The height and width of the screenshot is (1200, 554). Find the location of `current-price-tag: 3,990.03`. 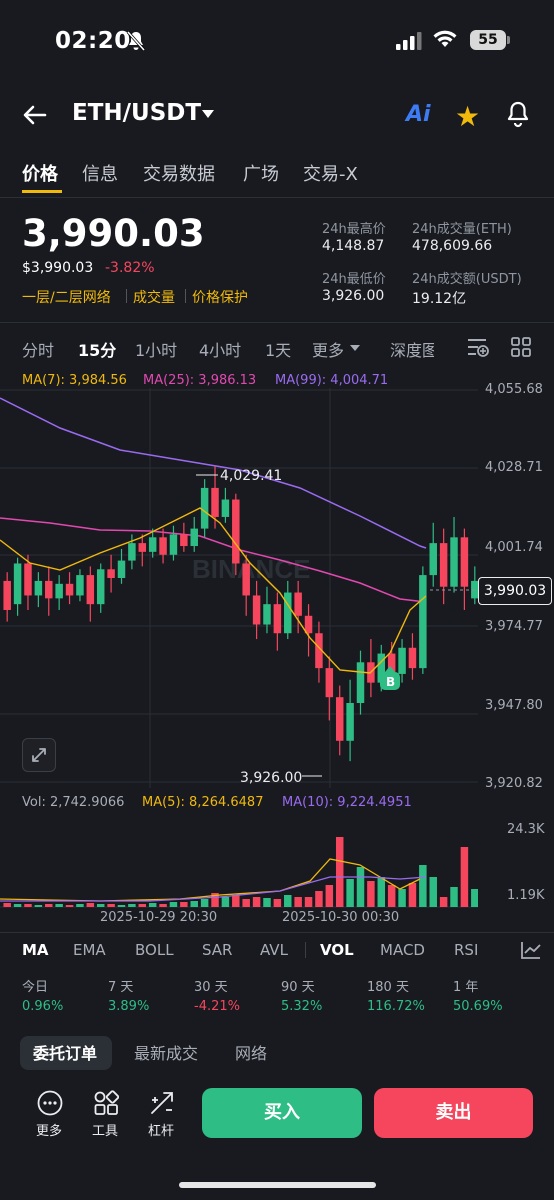

current-price-tag: 3,990.03 is located at coordinates (515, 591).